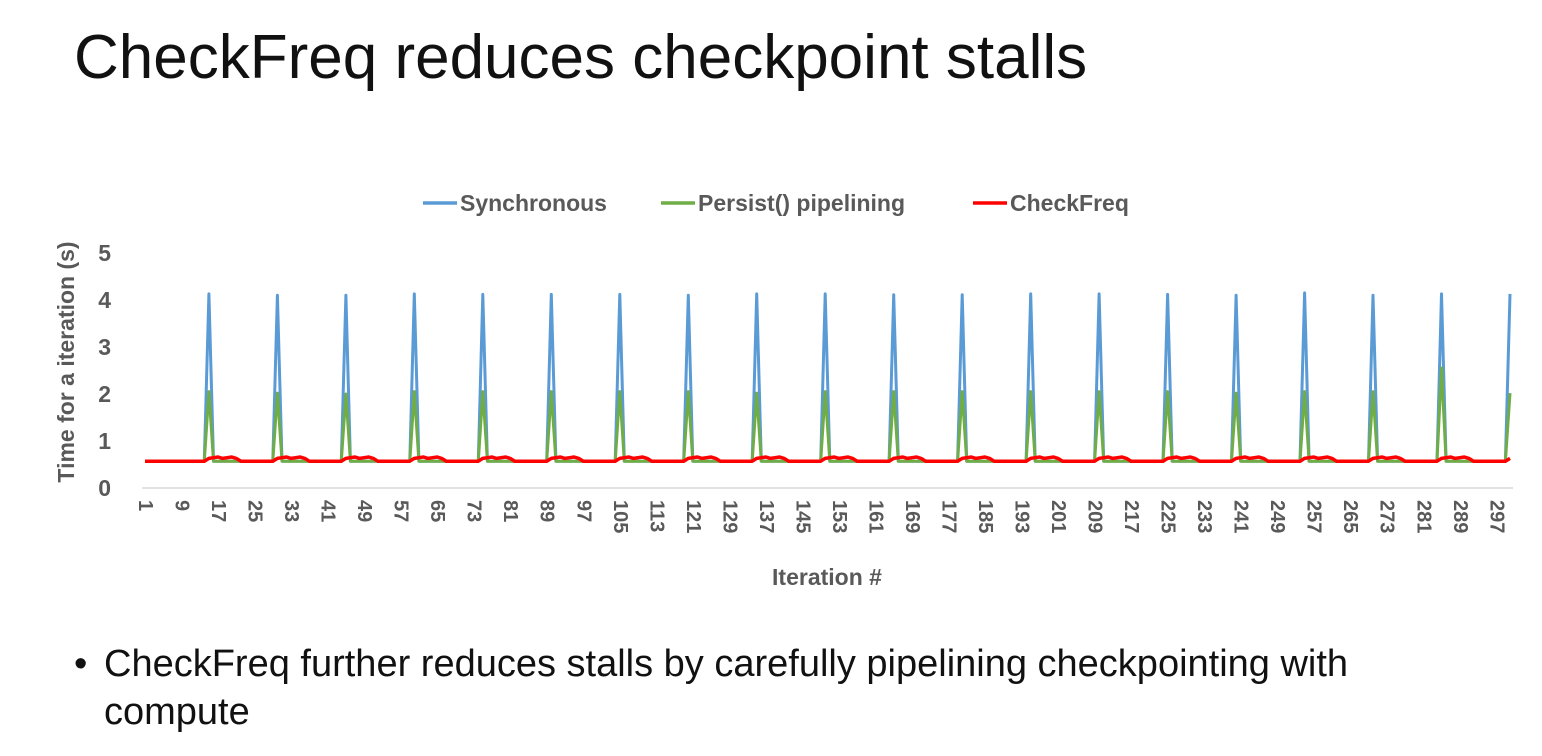 The height and width of the screenshot is (756, 1542). What do you see at coordinates (437, 511) in the screenshot?
I see `x-tick-label: 65` at bounding box center [437, 511].